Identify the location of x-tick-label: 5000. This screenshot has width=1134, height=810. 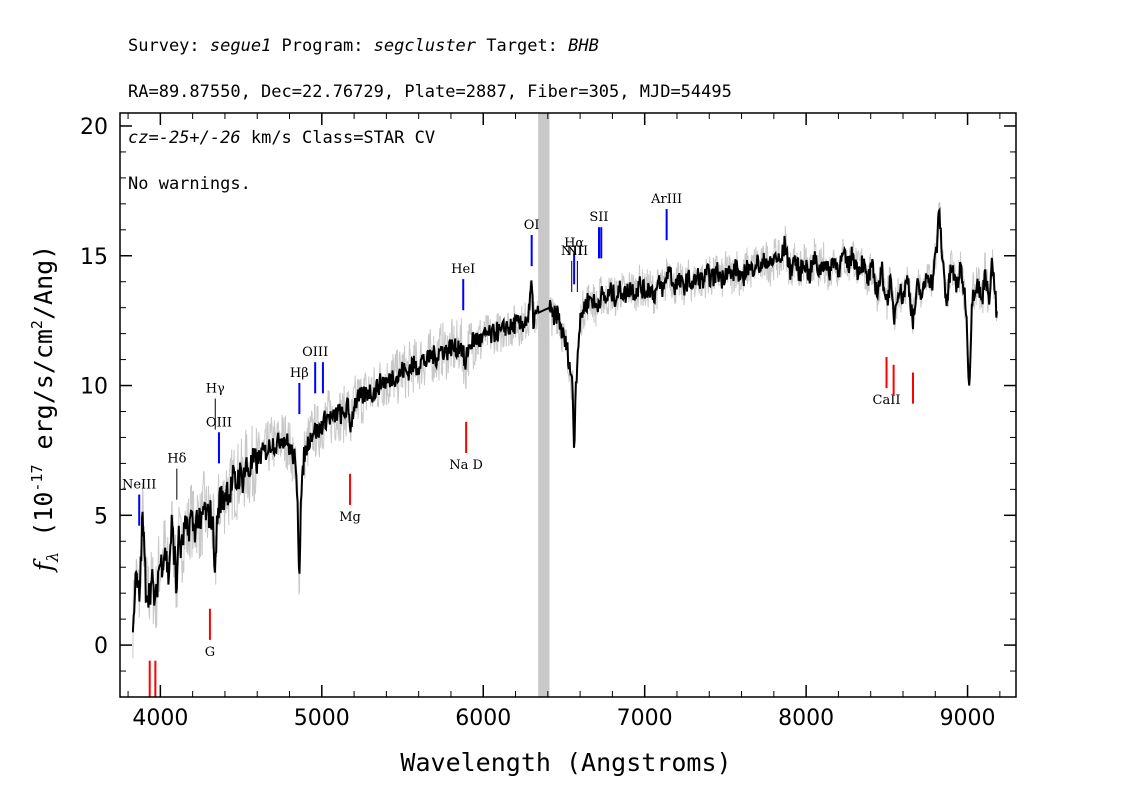
(322, 718).